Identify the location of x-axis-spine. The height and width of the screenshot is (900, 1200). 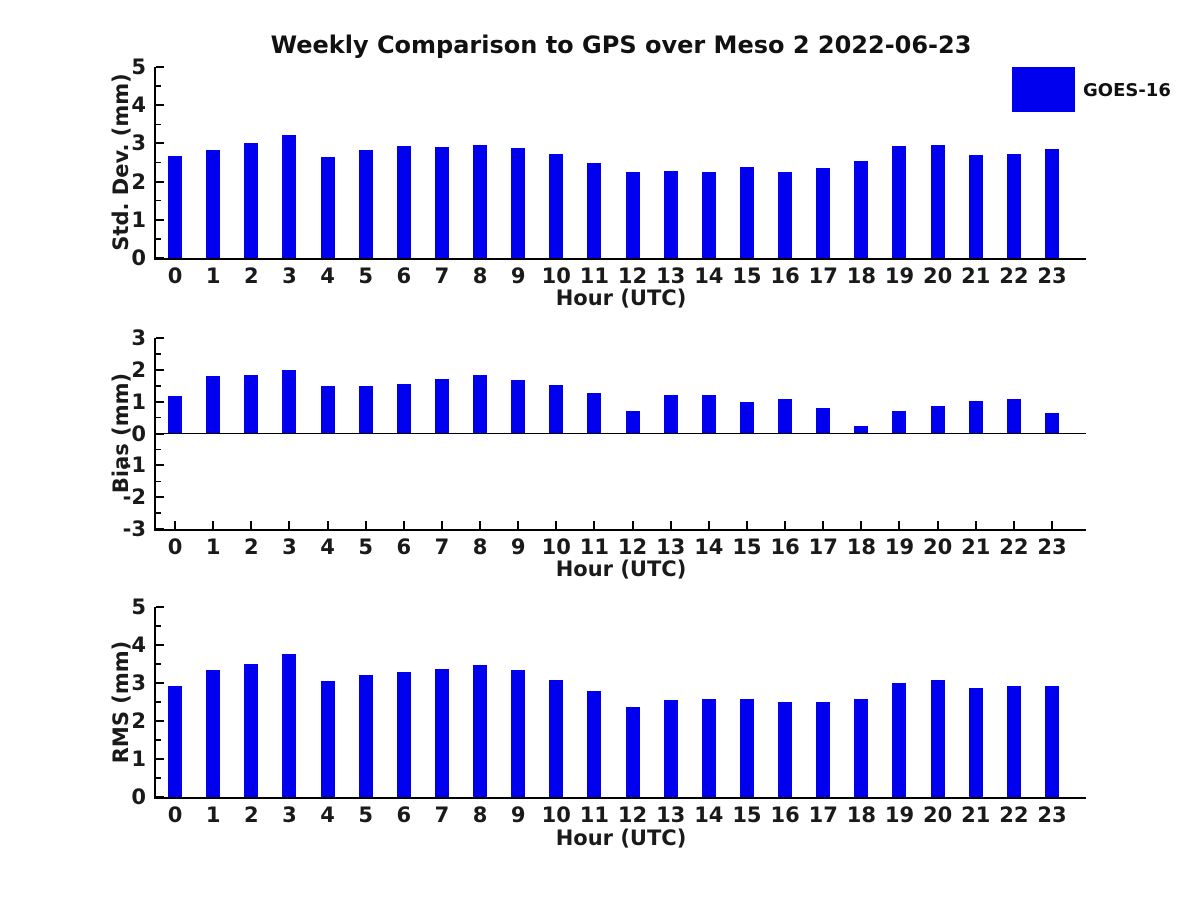
(620, 530).